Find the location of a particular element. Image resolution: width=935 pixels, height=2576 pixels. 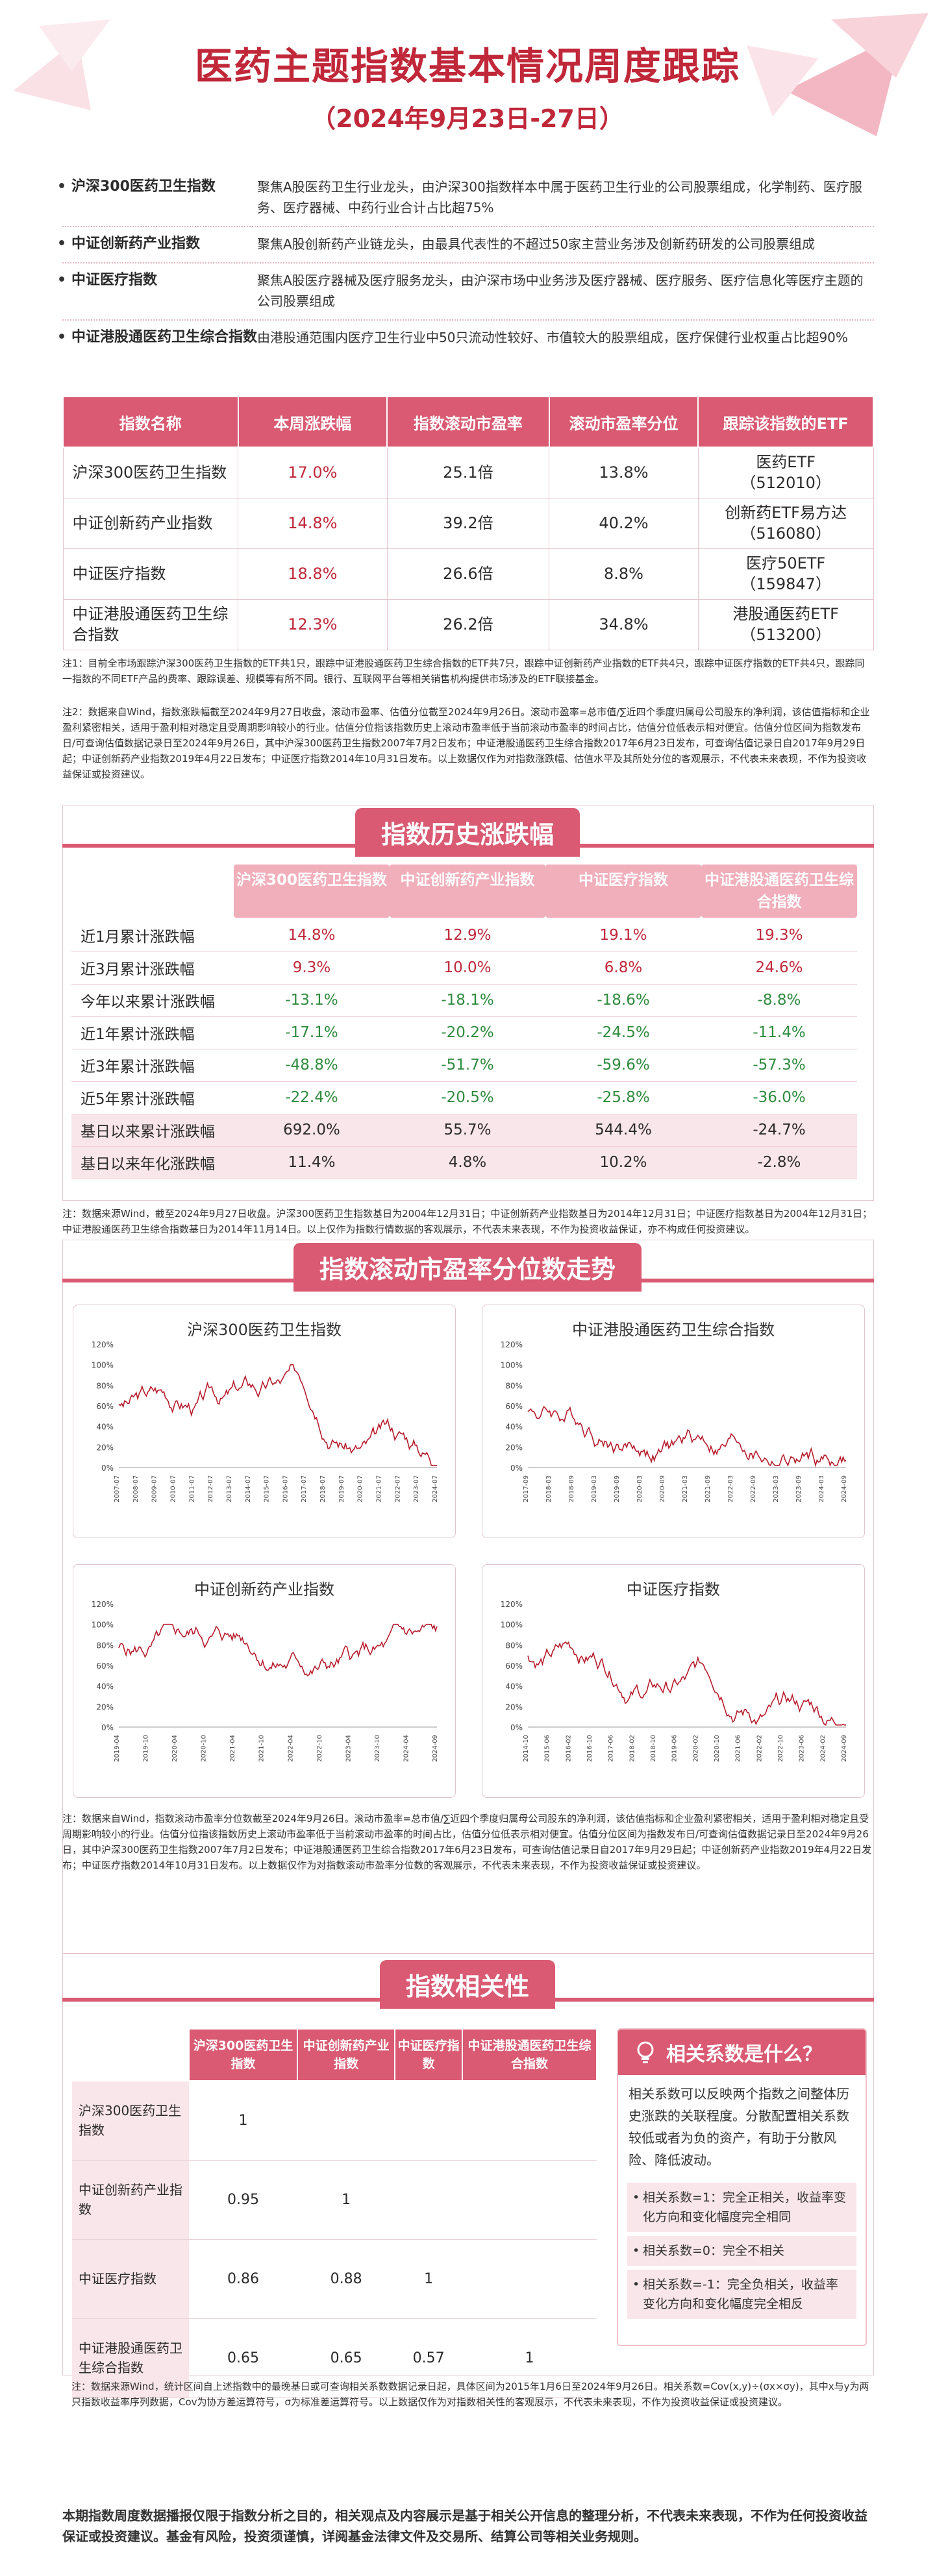

section-title-wrap: 指数相关性 is located at coordinates (467, 1984).